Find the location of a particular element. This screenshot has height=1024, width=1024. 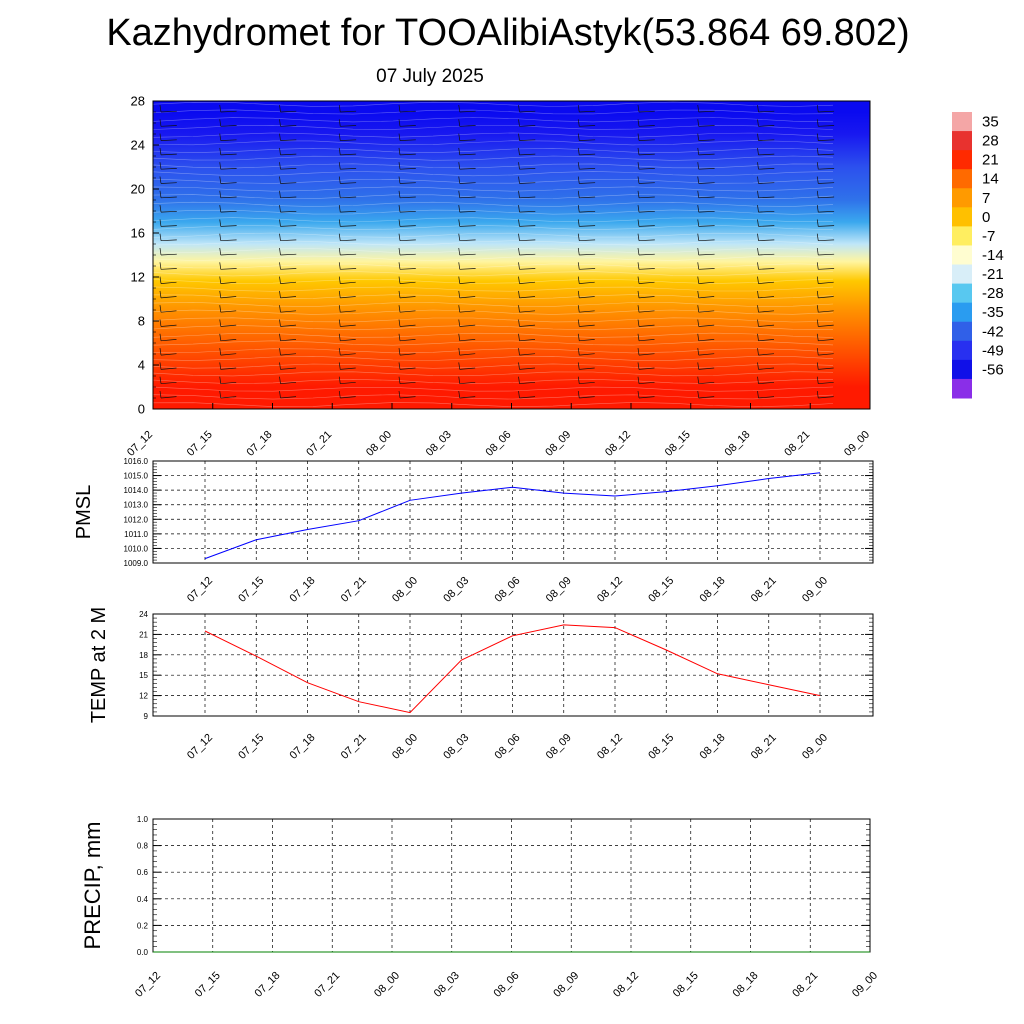

y-tick-label: 18 is located at coordinates (143, 655).